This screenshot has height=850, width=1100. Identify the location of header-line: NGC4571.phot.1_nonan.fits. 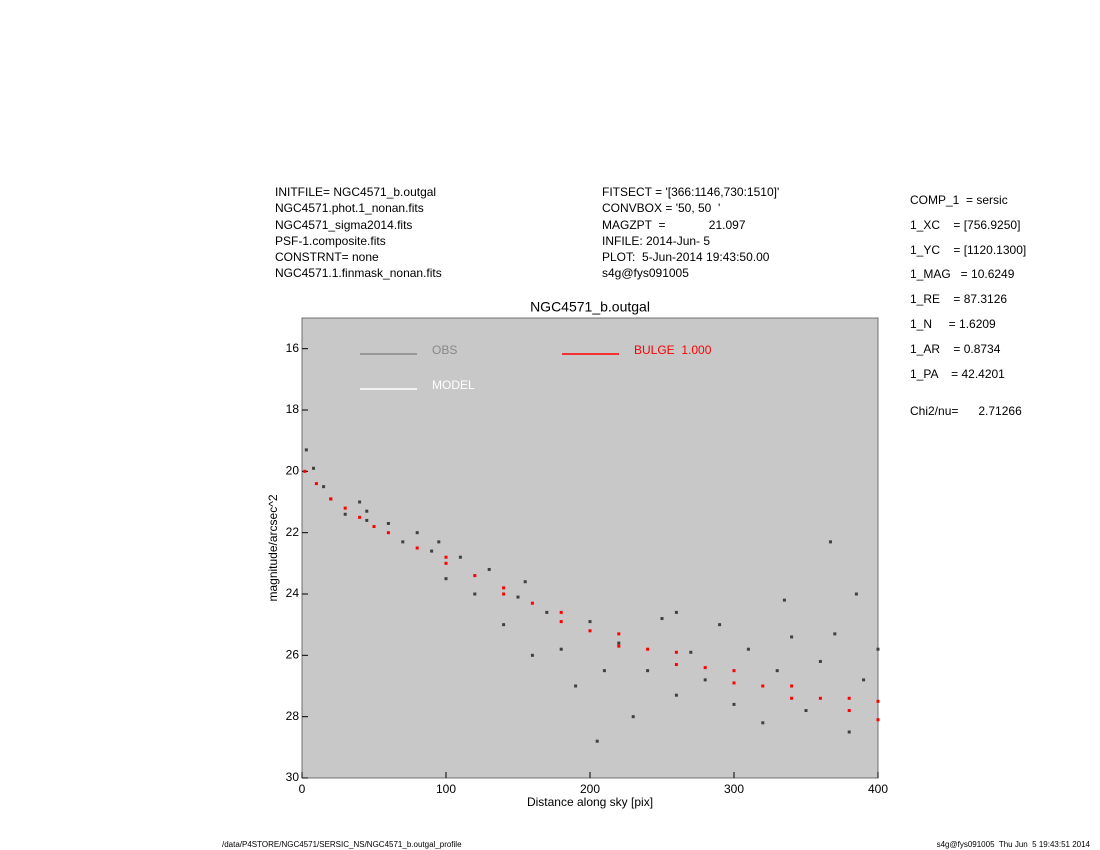
(349, 208).